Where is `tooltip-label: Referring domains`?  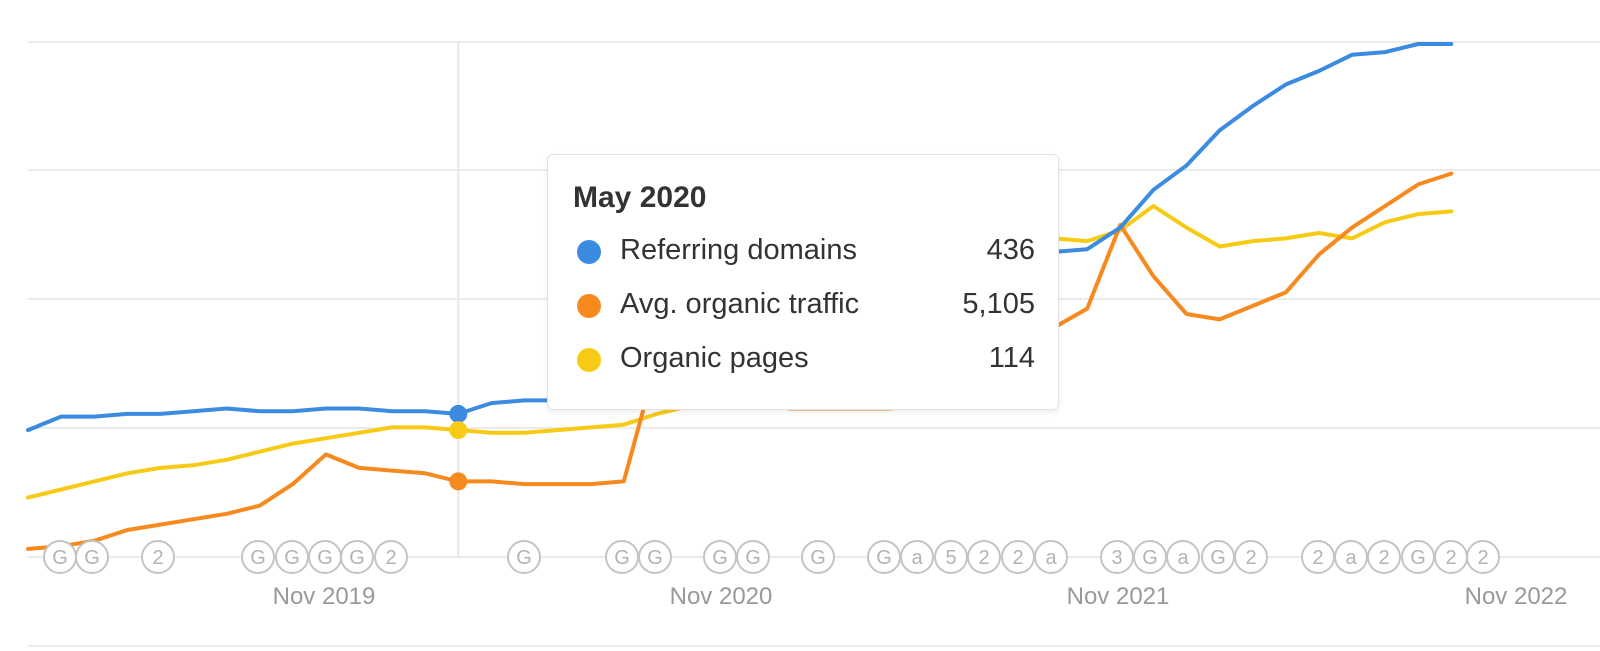
tooltip-label: Referring domains is located at coordinates (738, 250).